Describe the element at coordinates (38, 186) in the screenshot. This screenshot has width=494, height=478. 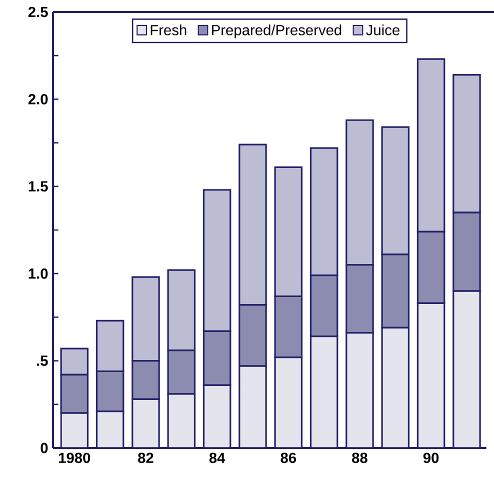
I see `y-tick-label: 1.5` at that location.